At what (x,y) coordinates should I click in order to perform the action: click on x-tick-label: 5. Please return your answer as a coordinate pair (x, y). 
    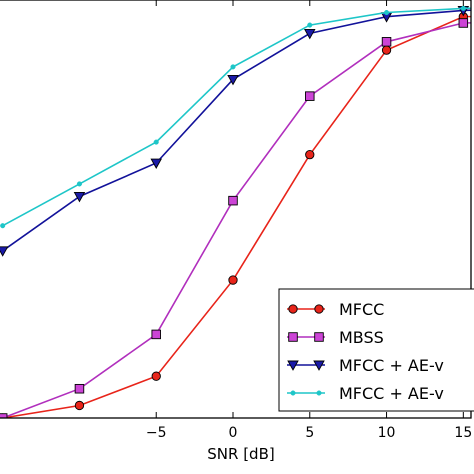
    Looking at the image, I should click on (309, 433).